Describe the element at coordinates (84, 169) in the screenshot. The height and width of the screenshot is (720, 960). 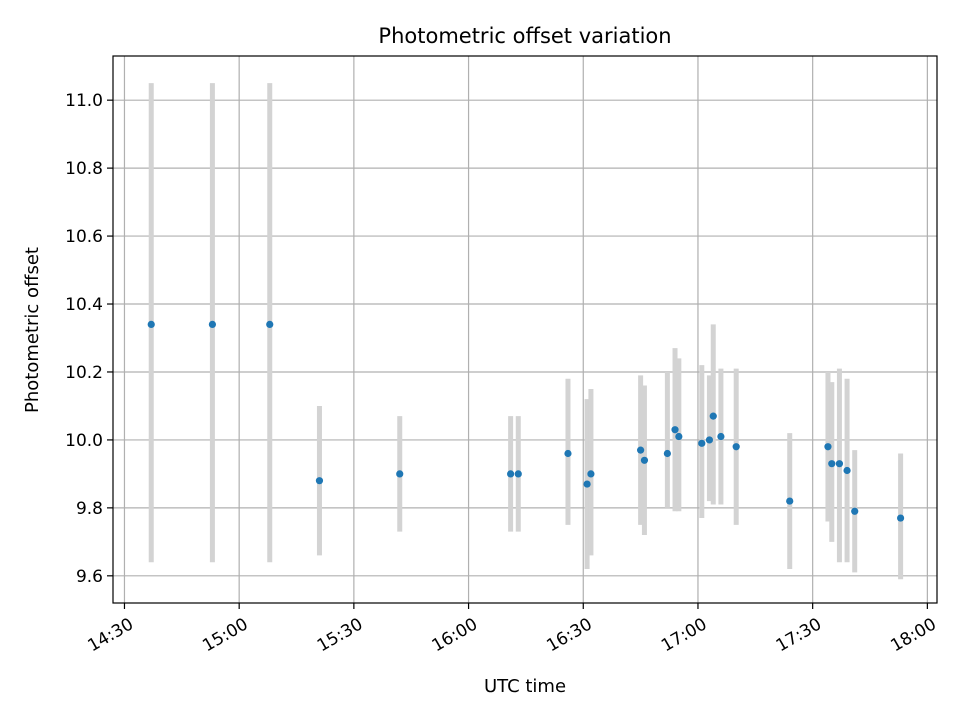
I see `y-tick-label: 10.8` at that location.